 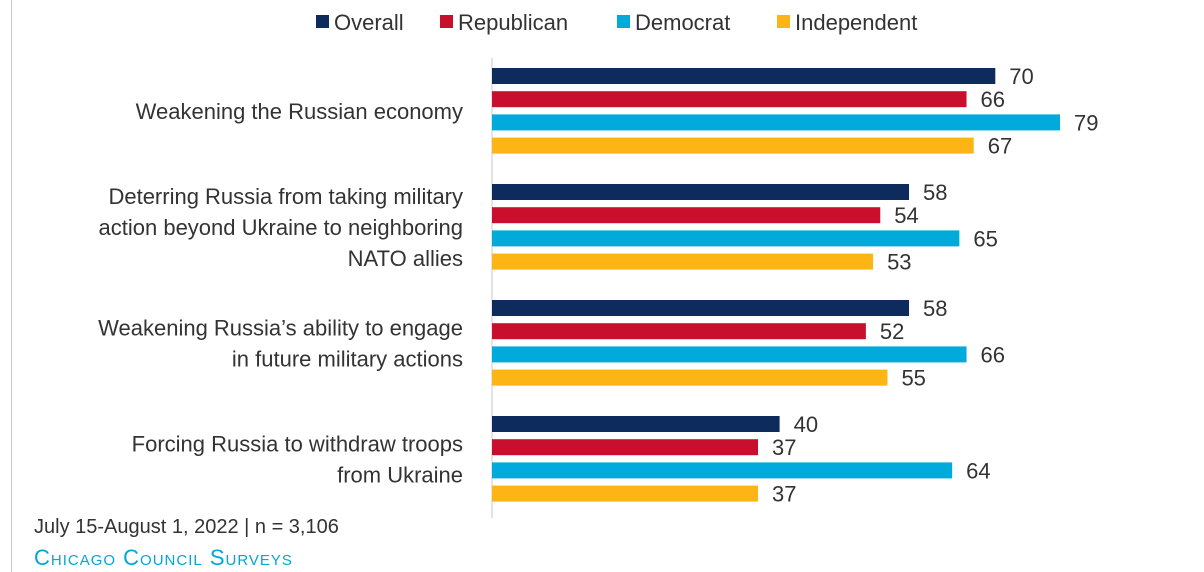 I want to click on data-label-democrat: 64, so click(x=978, y=470).